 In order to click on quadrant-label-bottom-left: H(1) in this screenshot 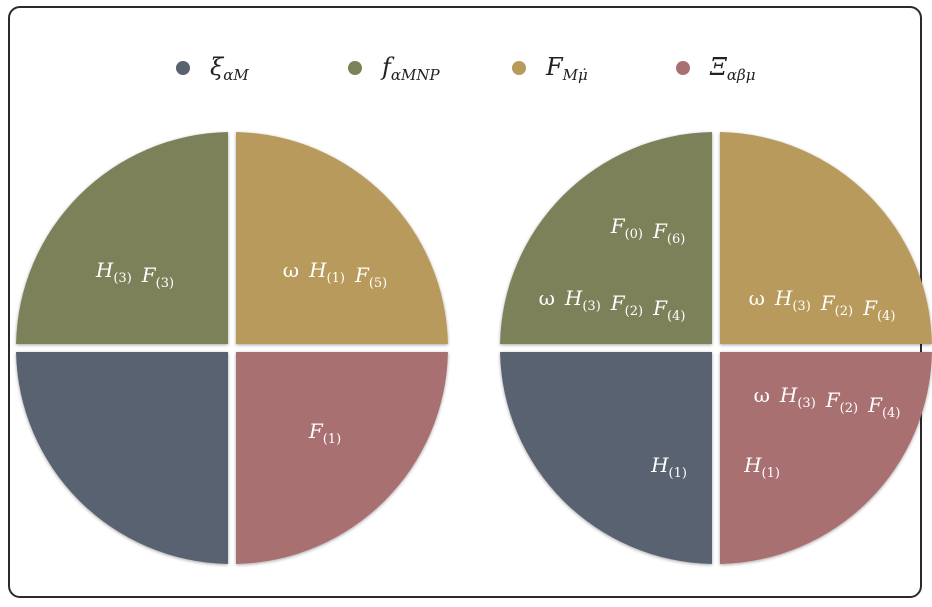, I will do `click(668, 467)`.